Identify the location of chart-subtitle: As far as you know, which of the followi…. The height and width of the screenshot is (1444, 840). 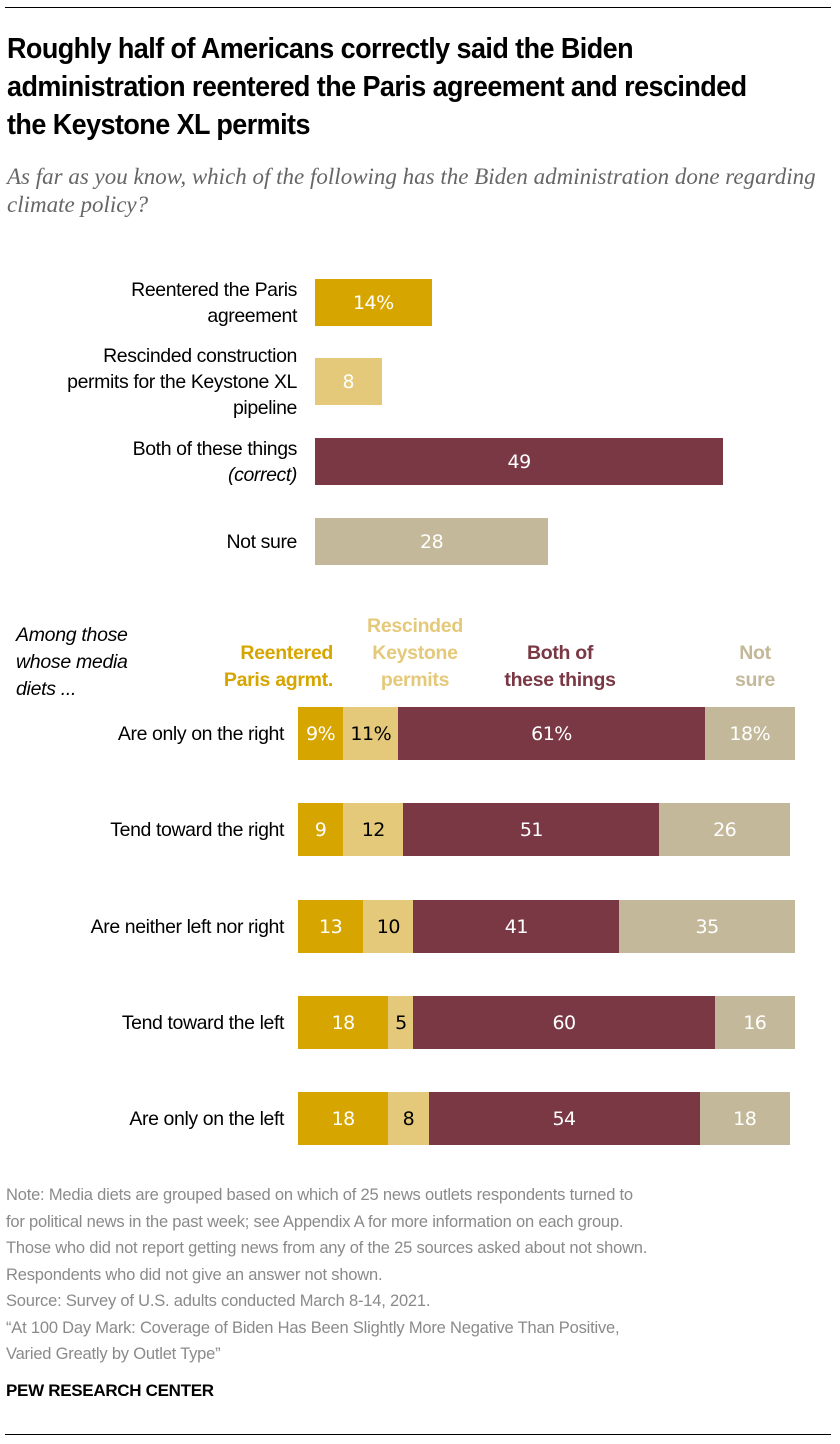
(411, 190).